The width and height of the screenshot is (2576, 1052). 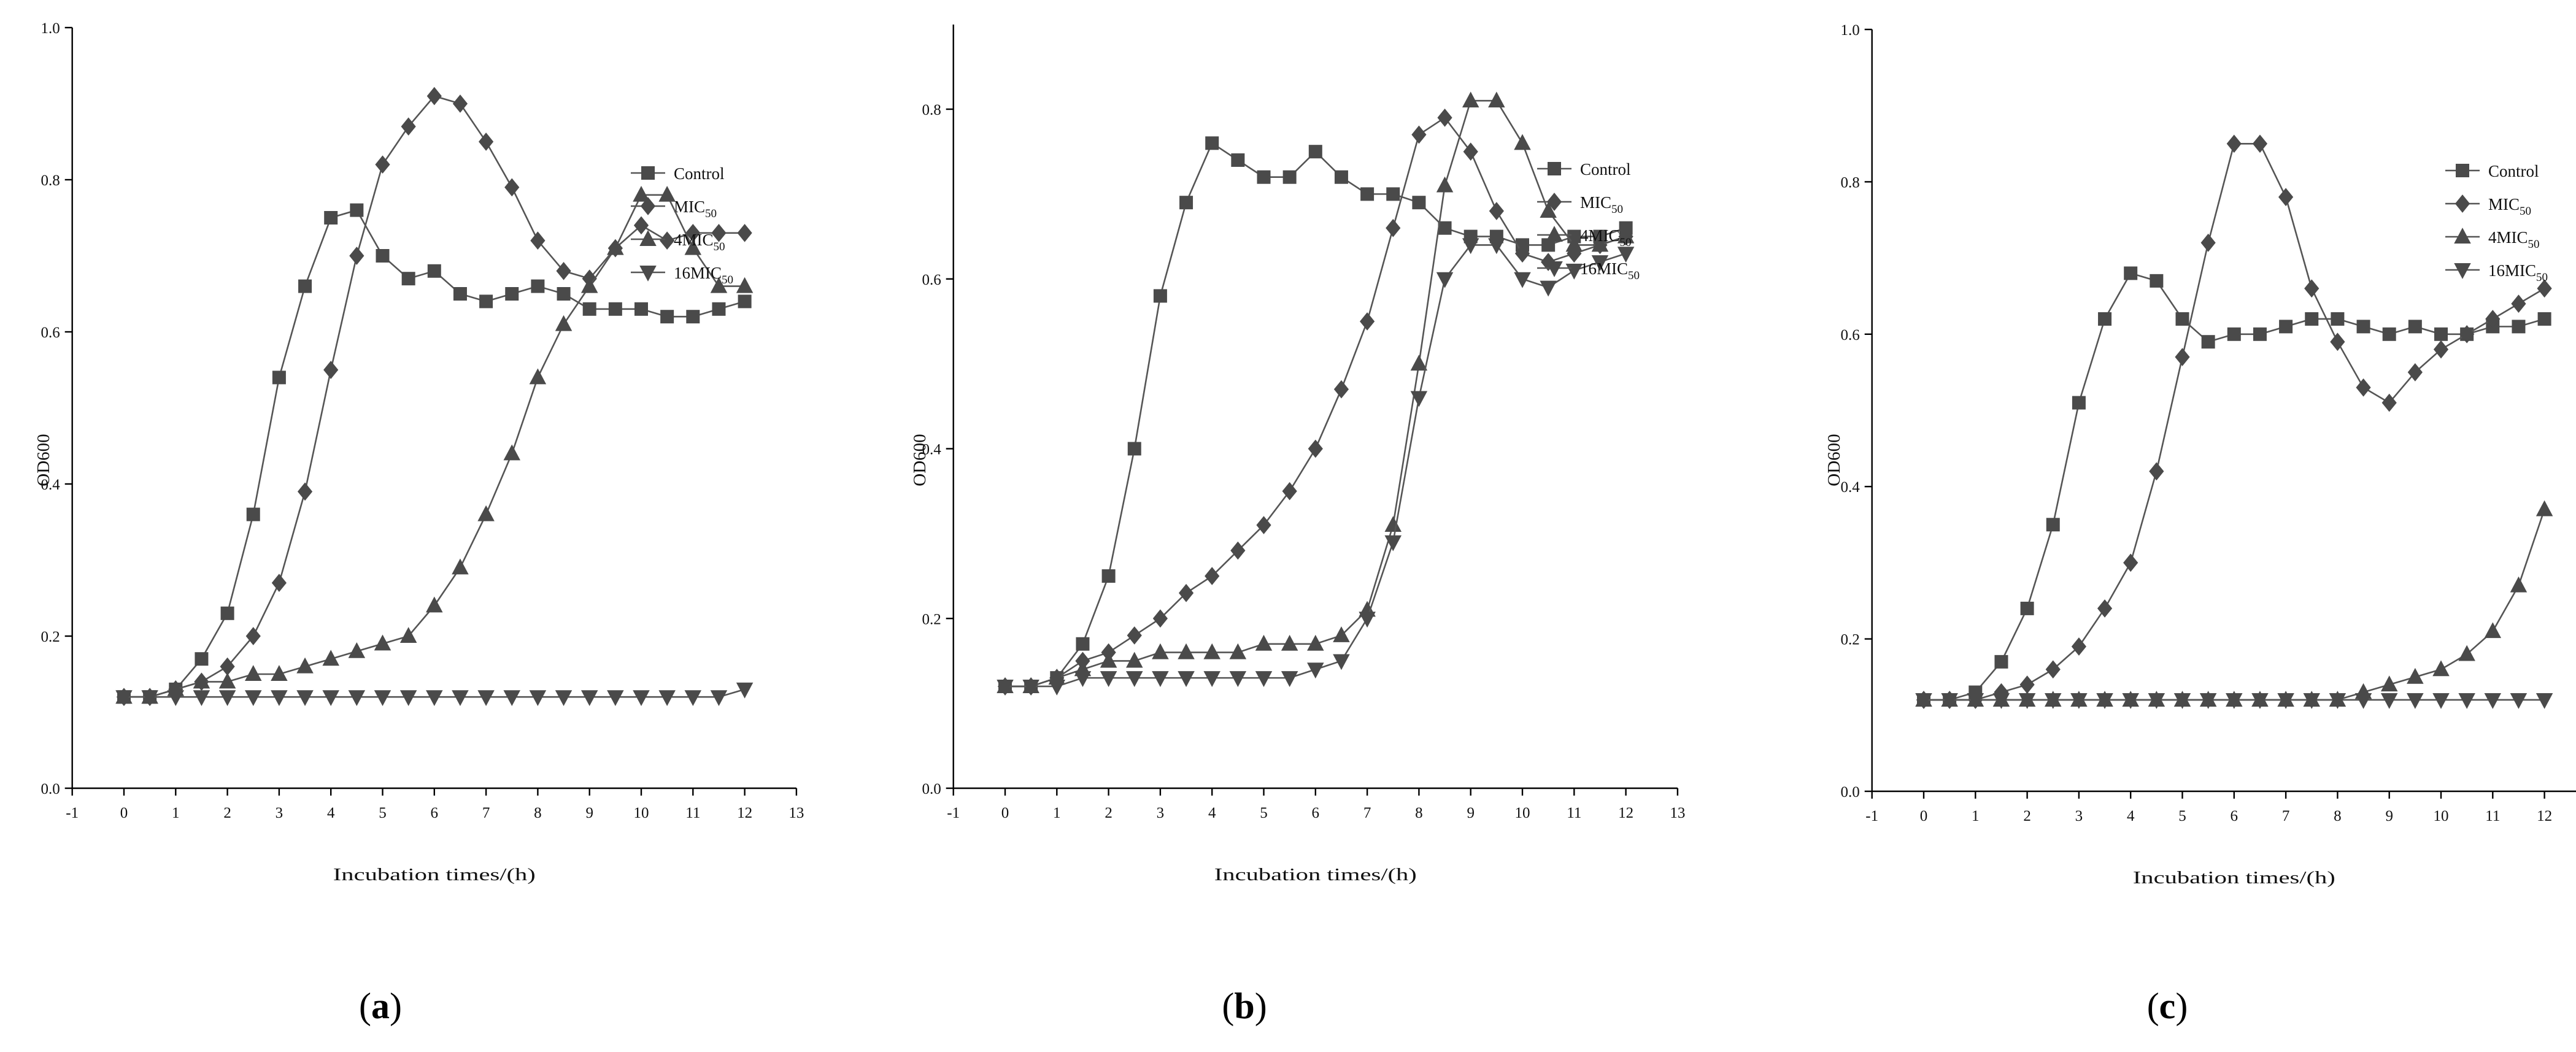 I want to click on x-tick-label: 3, so click(x=279, y=813).